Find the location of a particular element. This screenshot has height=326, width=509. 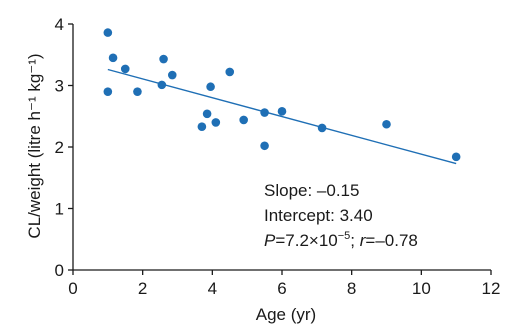

annotation-intercept: Intercept: 3.40 is located at coordinates (318, 215).